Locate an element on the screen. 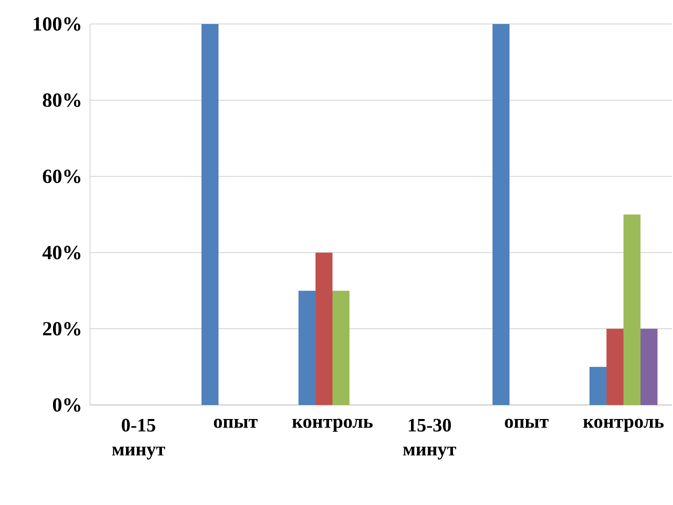 The width and height of the screenshot is (673, 505). y-tick-label: 40% is located at coordinates (61, 253).